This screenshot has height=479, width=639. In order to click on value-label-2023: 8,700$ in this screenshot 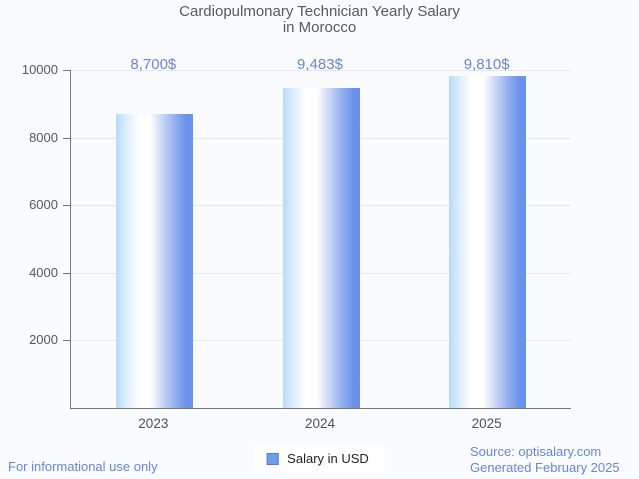, I will do `click(153, 64)`.